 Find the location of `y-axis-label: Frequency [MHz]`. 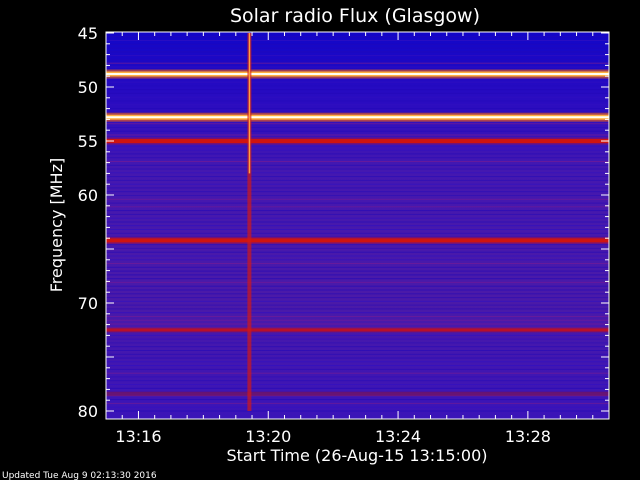

y-axis-label: Frequency [MHz] is located at coordinates (56, 225).